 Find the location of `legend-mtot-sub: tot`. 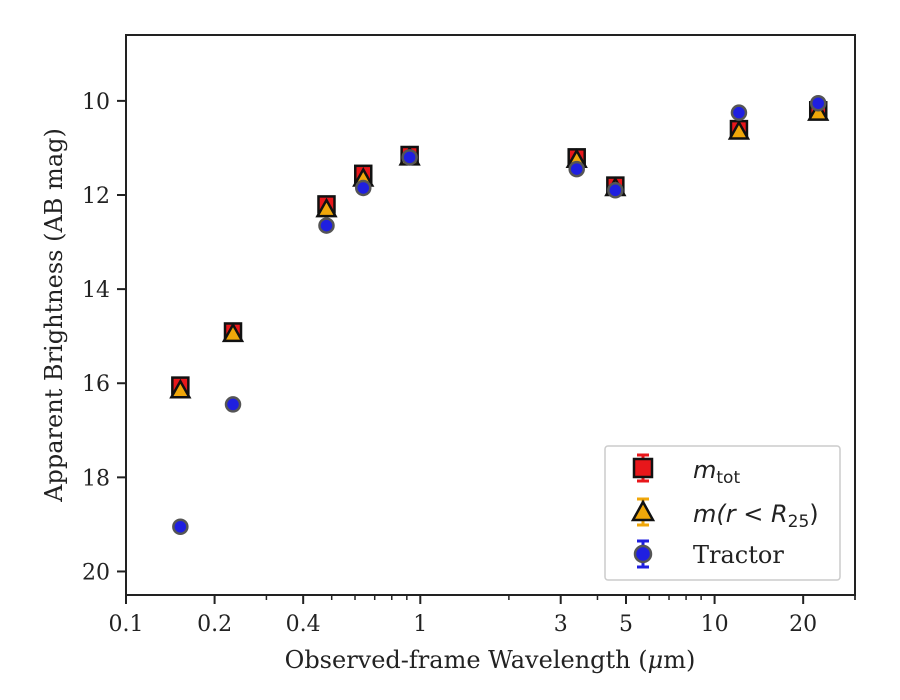

legend-mtot-sub: tot is located at coordinates (728, 478).